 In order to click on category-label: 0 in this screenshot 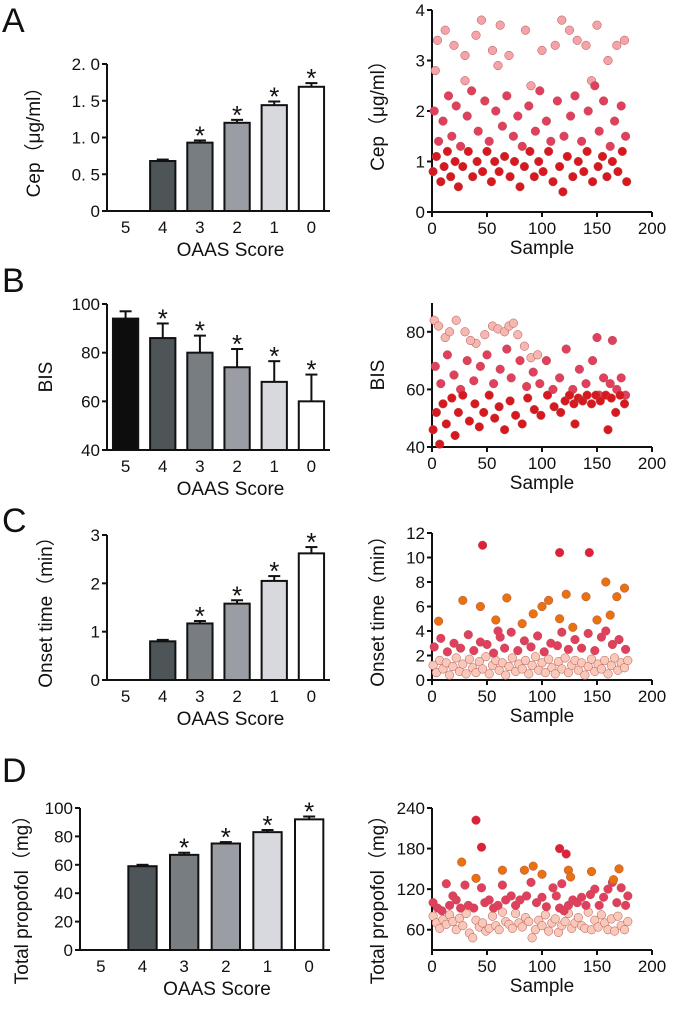, I will do `click(311, 466)`.